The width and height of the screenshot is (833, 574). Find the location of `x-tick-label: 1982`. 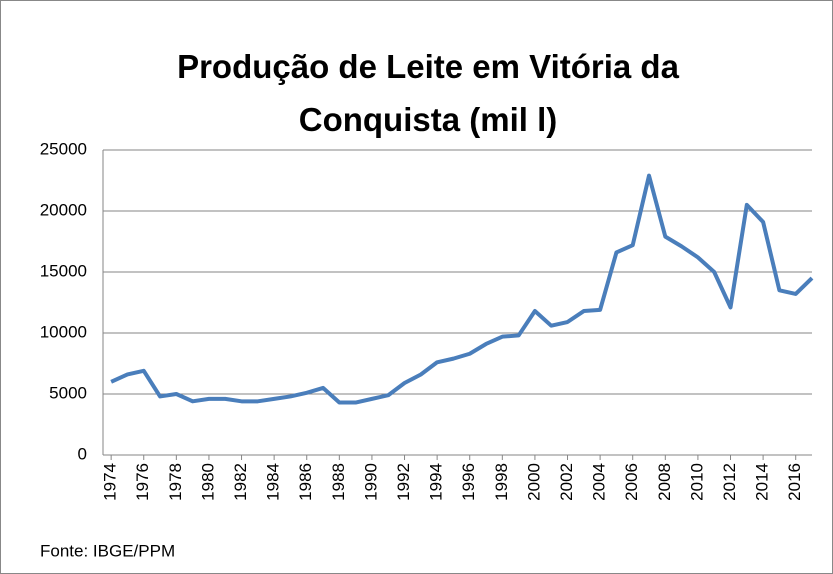

x-tick-label: 1982 is located at coordinates (240, 482).